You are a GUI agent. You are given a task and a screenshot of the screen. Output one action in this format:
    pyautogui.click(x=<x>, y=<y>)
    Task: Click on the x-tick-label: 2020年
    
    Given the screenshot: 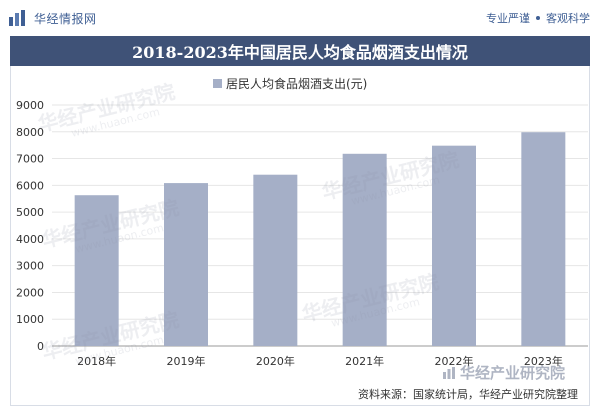 What is the action you would take?
    pyautogui.click(x=275, y=361)
    